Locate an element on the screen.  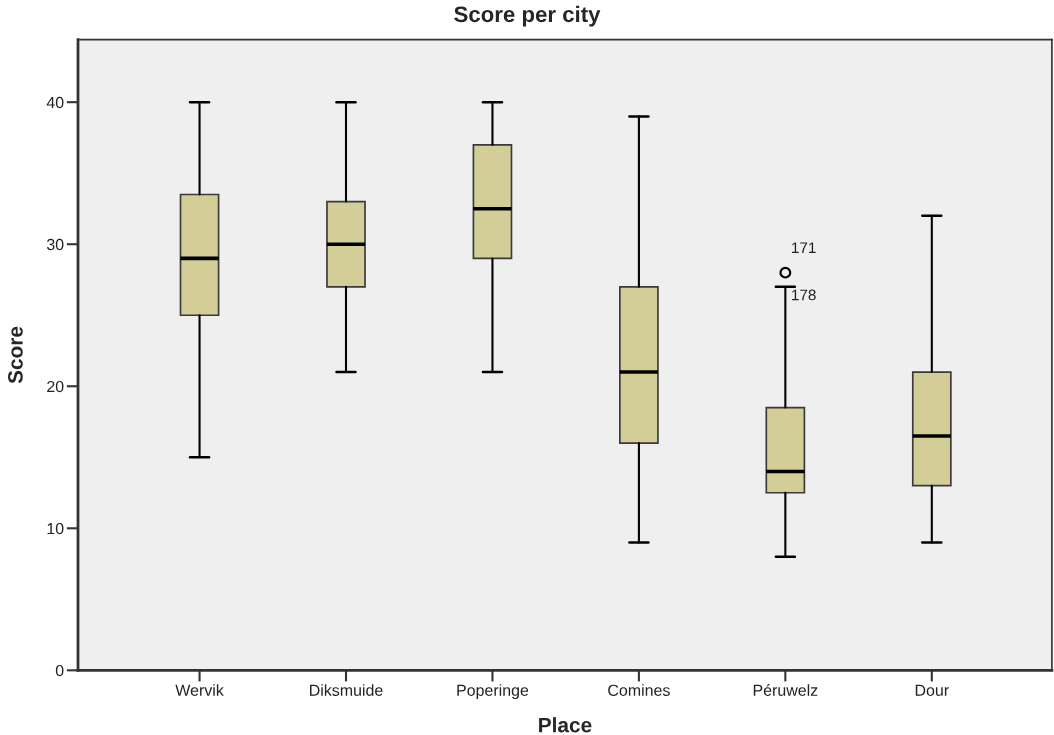
y-tick-label: 10 is located at coordinates (55, 528).